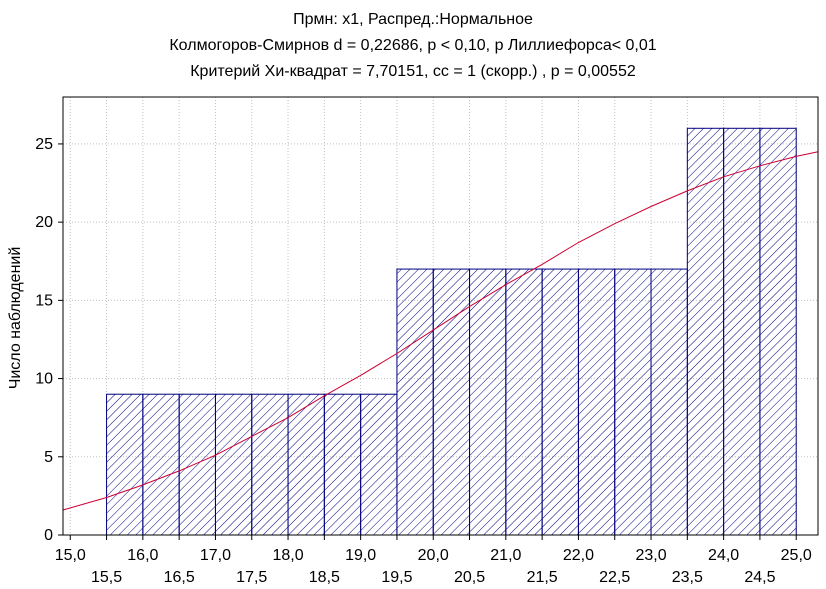  I want to click on chart-title-line-1: Прмн: x1, Распред.:Нормальное, so click(413, 19).